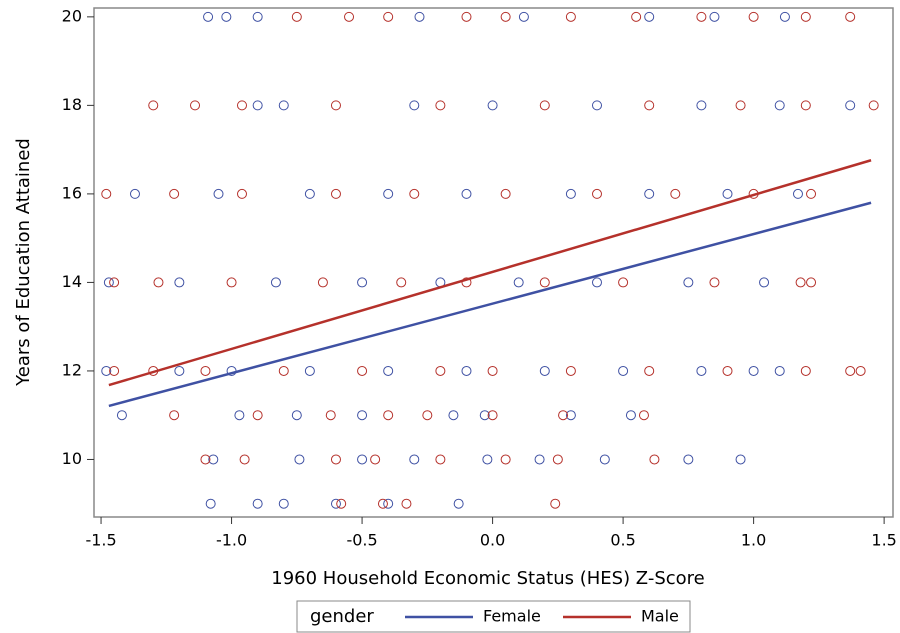 Image resolution: width=900 pixels, height=633 pixels. I want to click on y-tick-label: 12, so click(72, 369).